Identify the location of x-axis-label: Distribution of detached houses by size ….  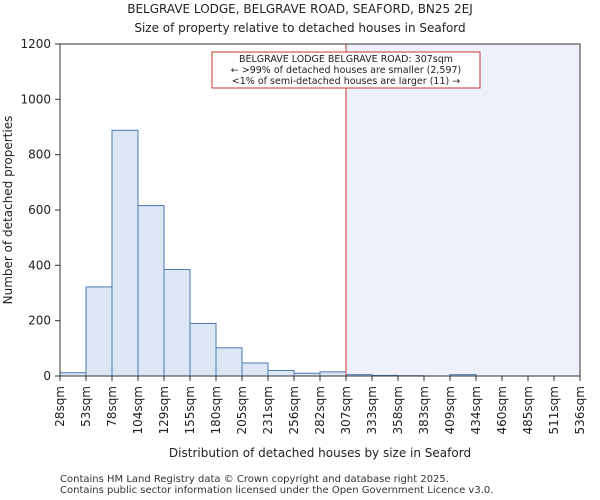
(320, 453).